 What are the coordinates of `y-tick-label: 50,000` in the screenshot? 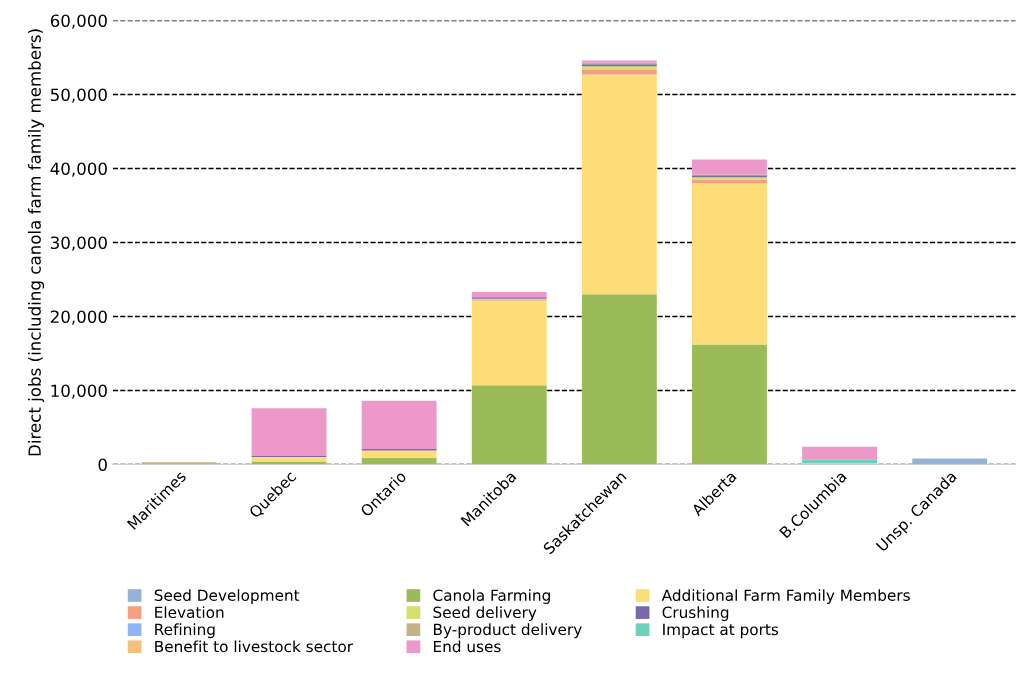 It's located at (78, 95).